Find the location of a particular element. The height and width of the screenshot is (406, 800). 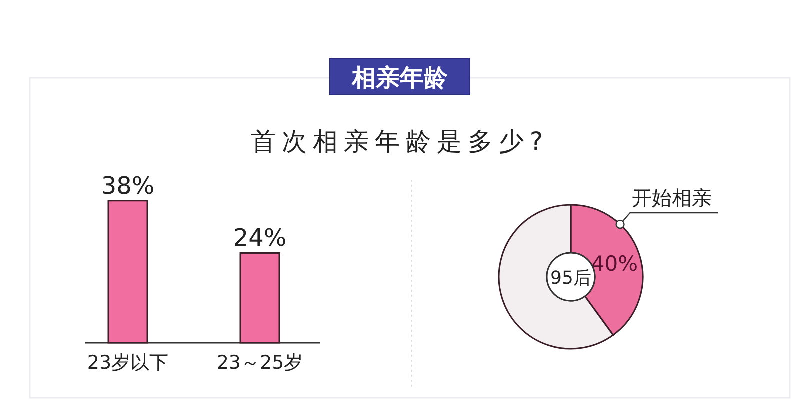

x-tick-label: 23岁以下 is located at coordinates (128, 363).